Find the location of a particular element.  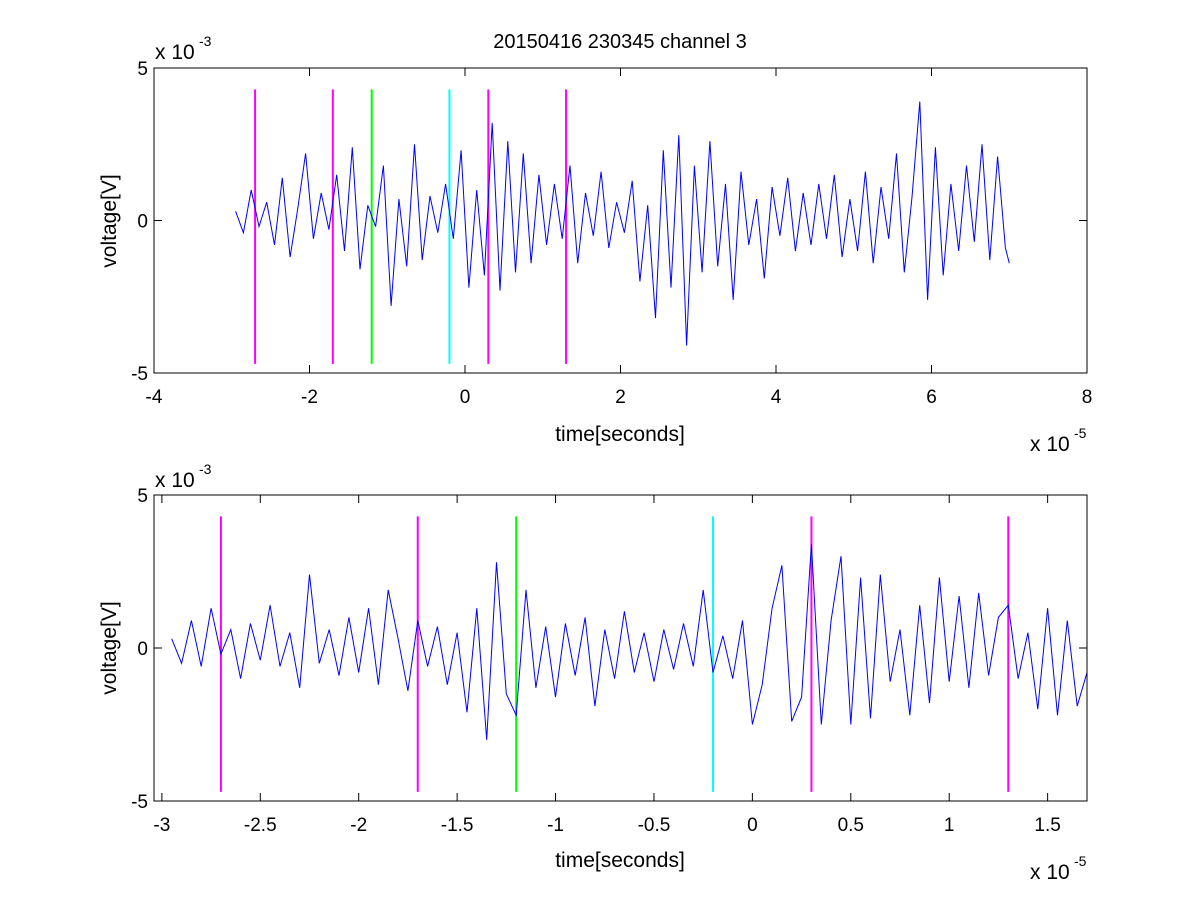

top-y-axis-label: voltage[V] is located at coordinates (109, 220).